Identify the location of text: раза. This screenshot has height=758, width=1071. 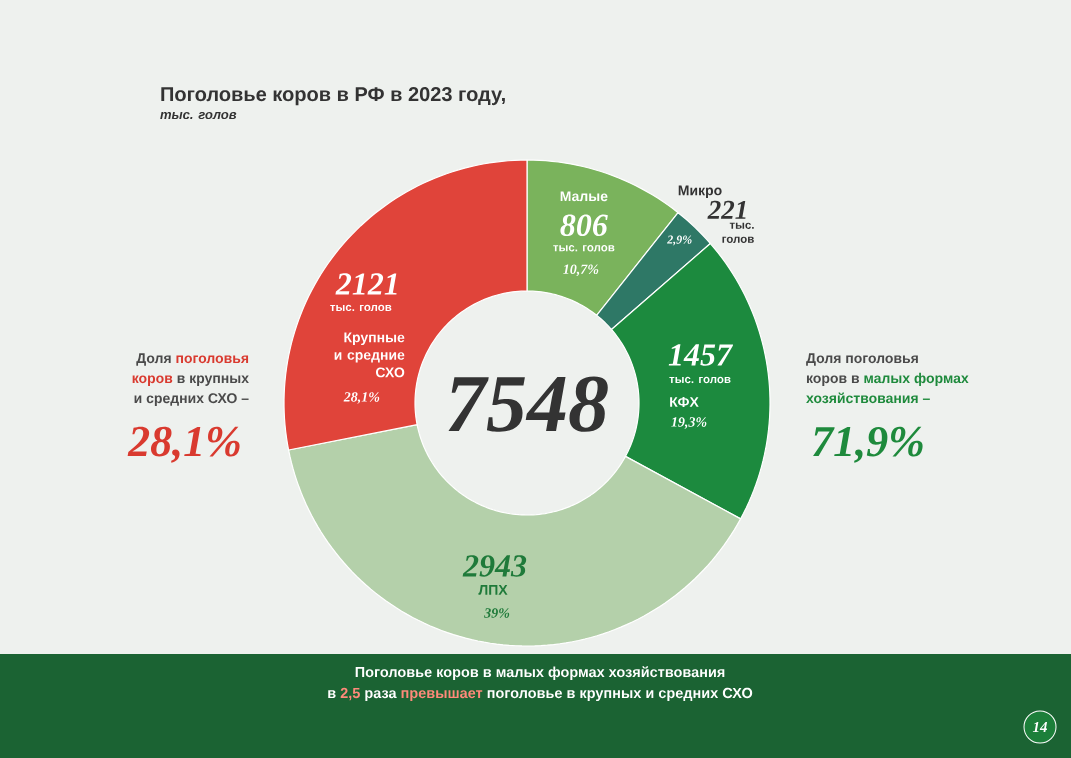
(381, 696).